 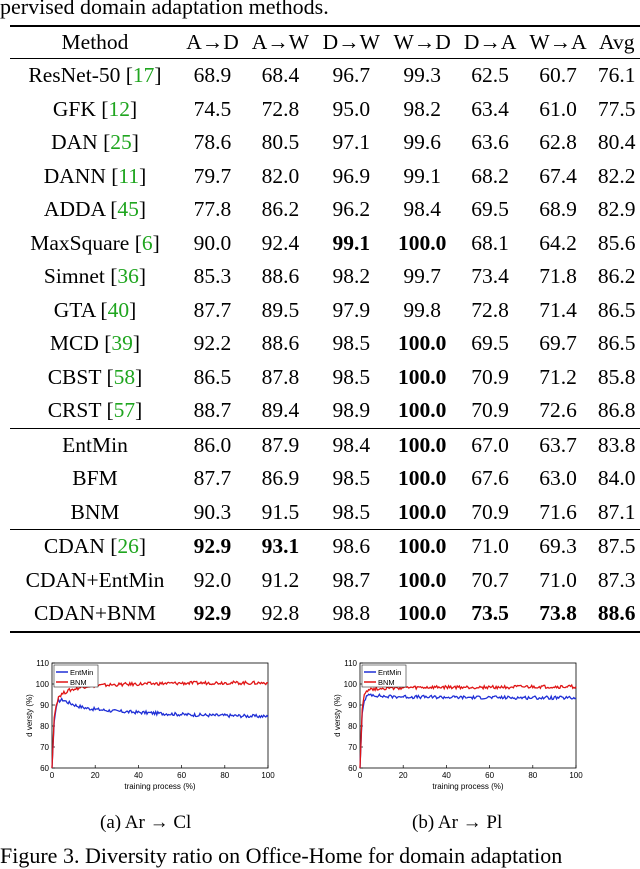 I want to click on table-row: EntMin 86.0 87.9 98.4 100.0 67.0 63.7 83.8, so click(x=325, y=444).